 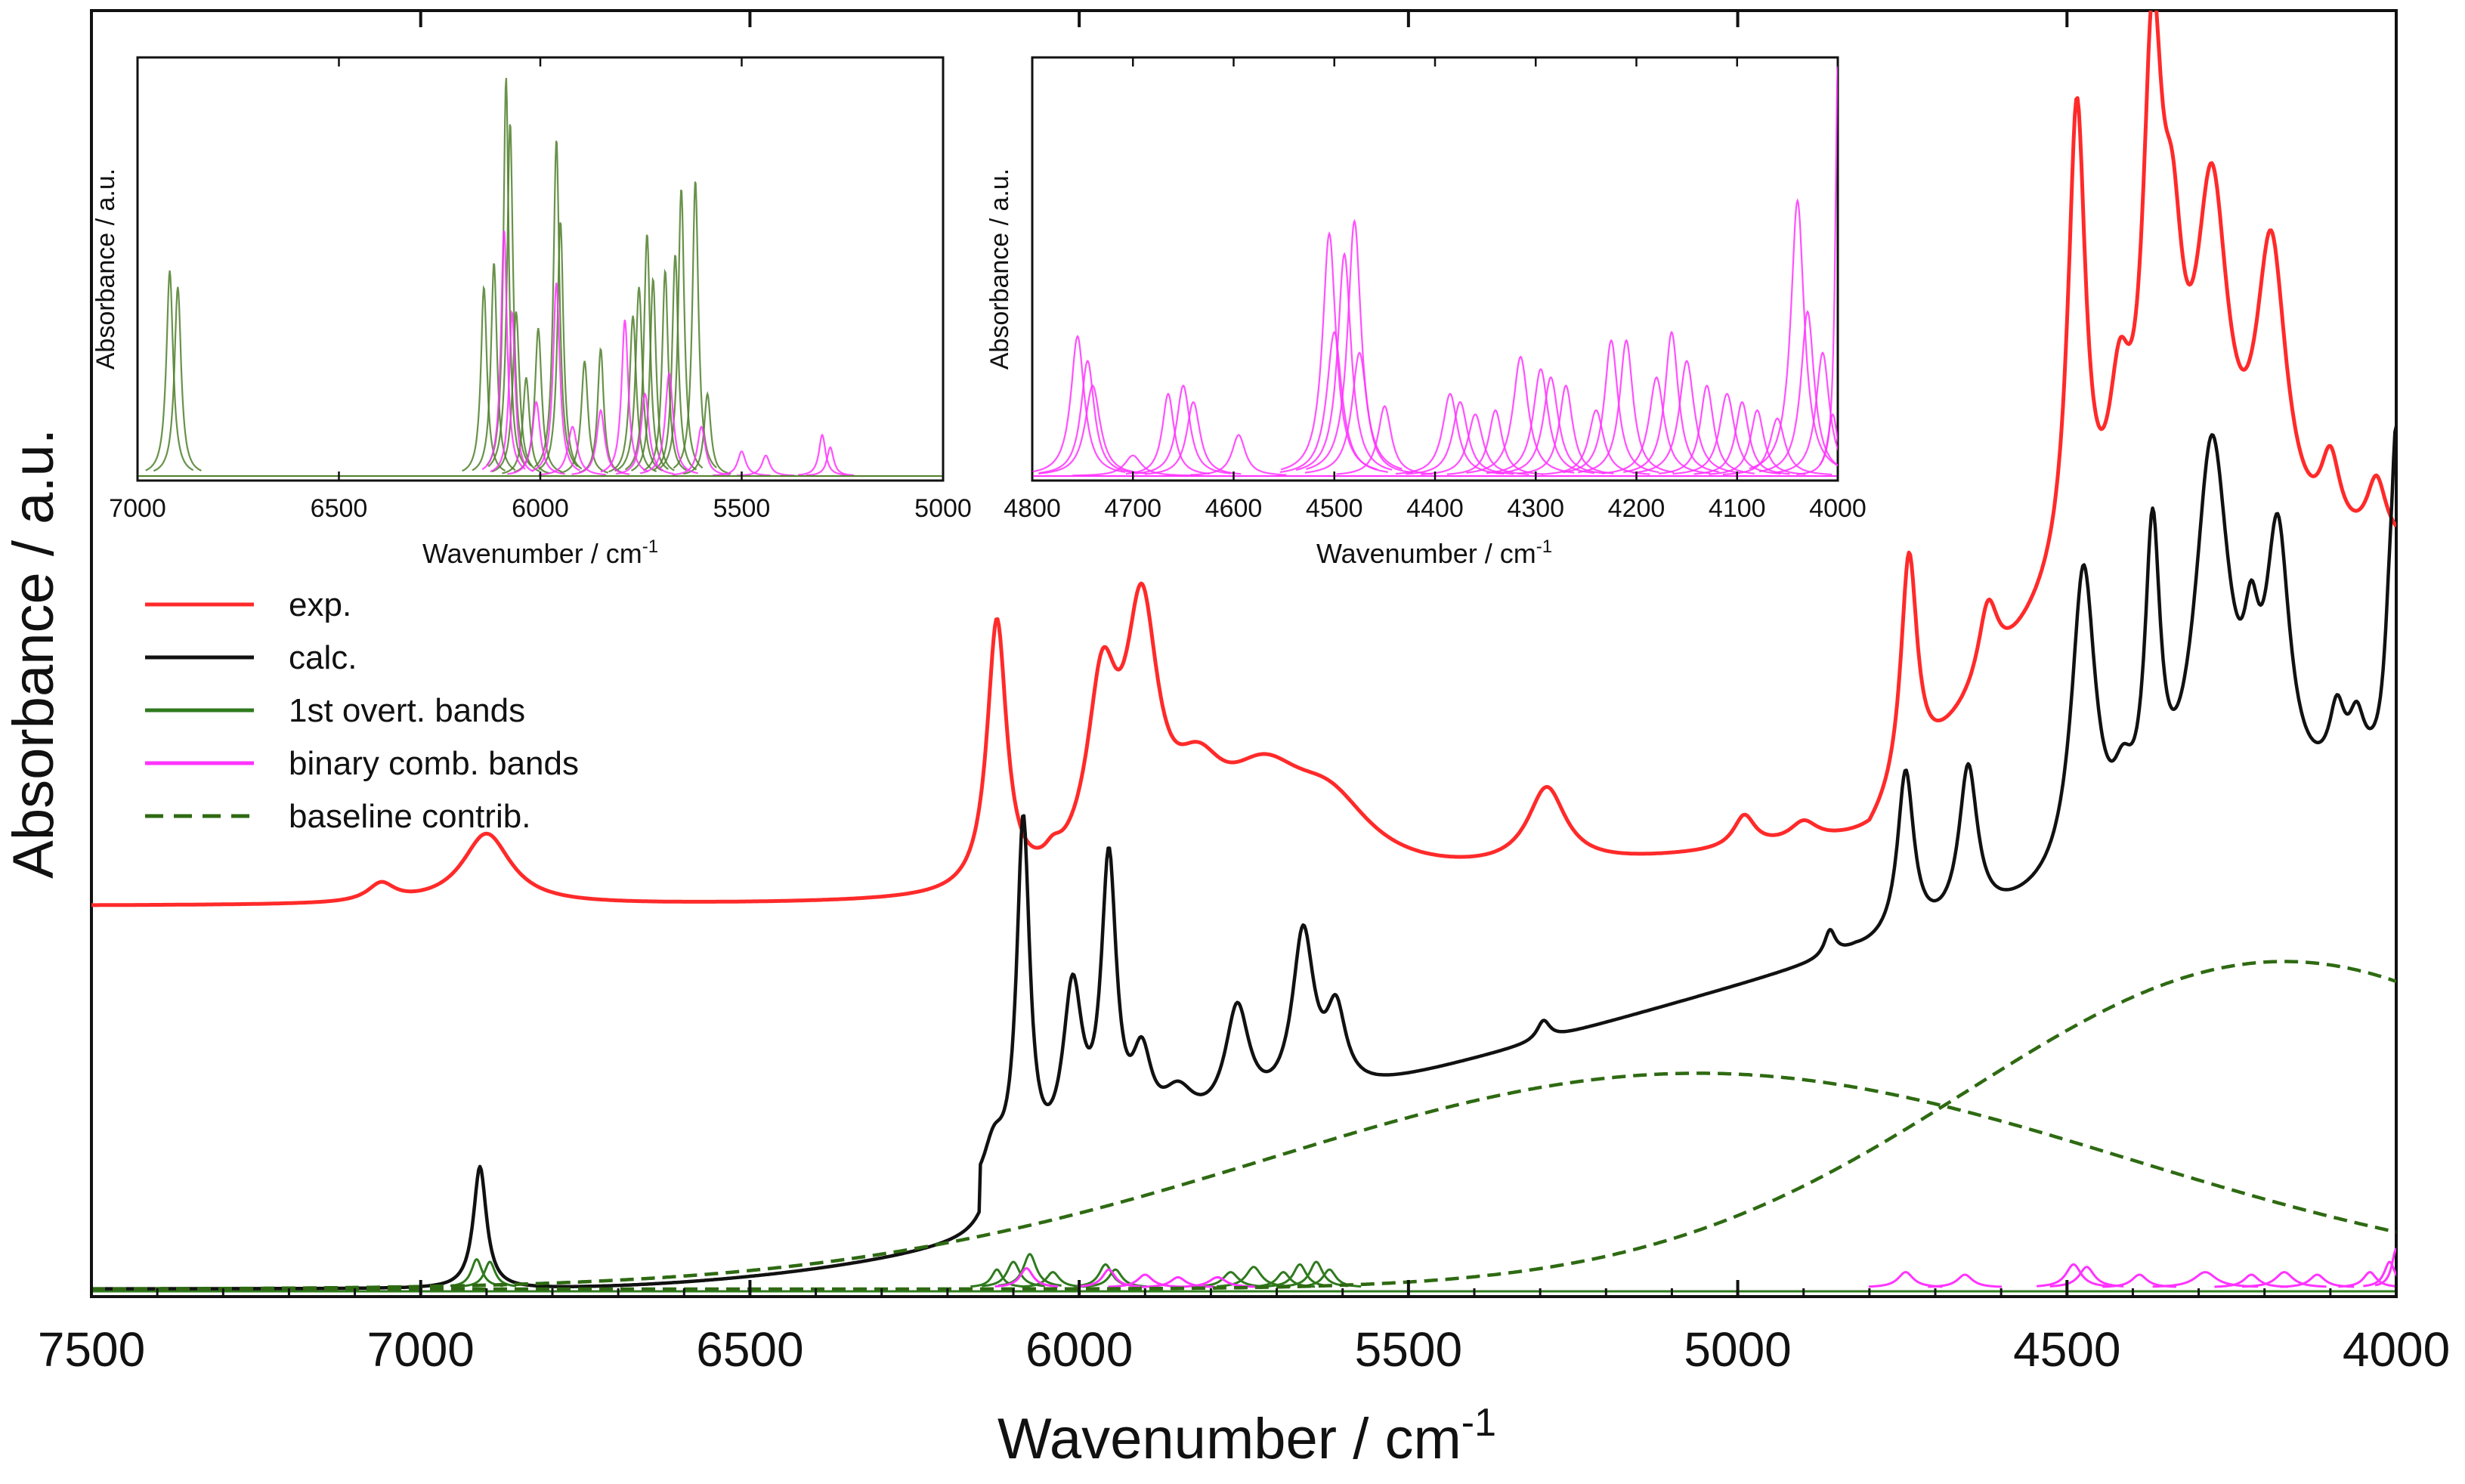 I want to click on inset-2-x-tick-label-4300: 4300, so click(x=1535, y=508).